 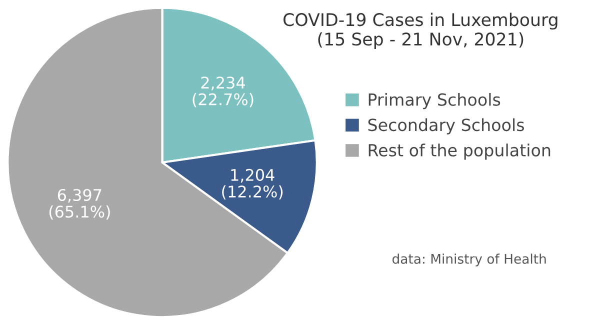 I want to click on legend-label: Rest of the population, so click(x=459, y=152).